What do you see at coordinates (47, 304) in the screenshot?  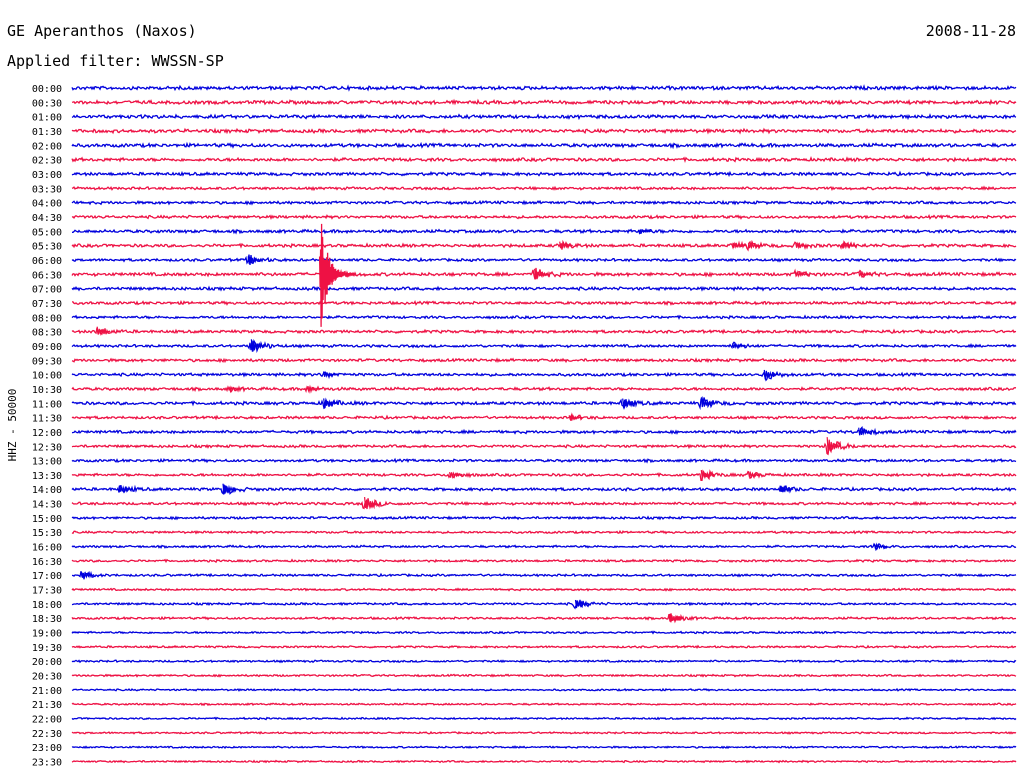 I see `row-time-label: 07:30` at bounding box center [47, 304].